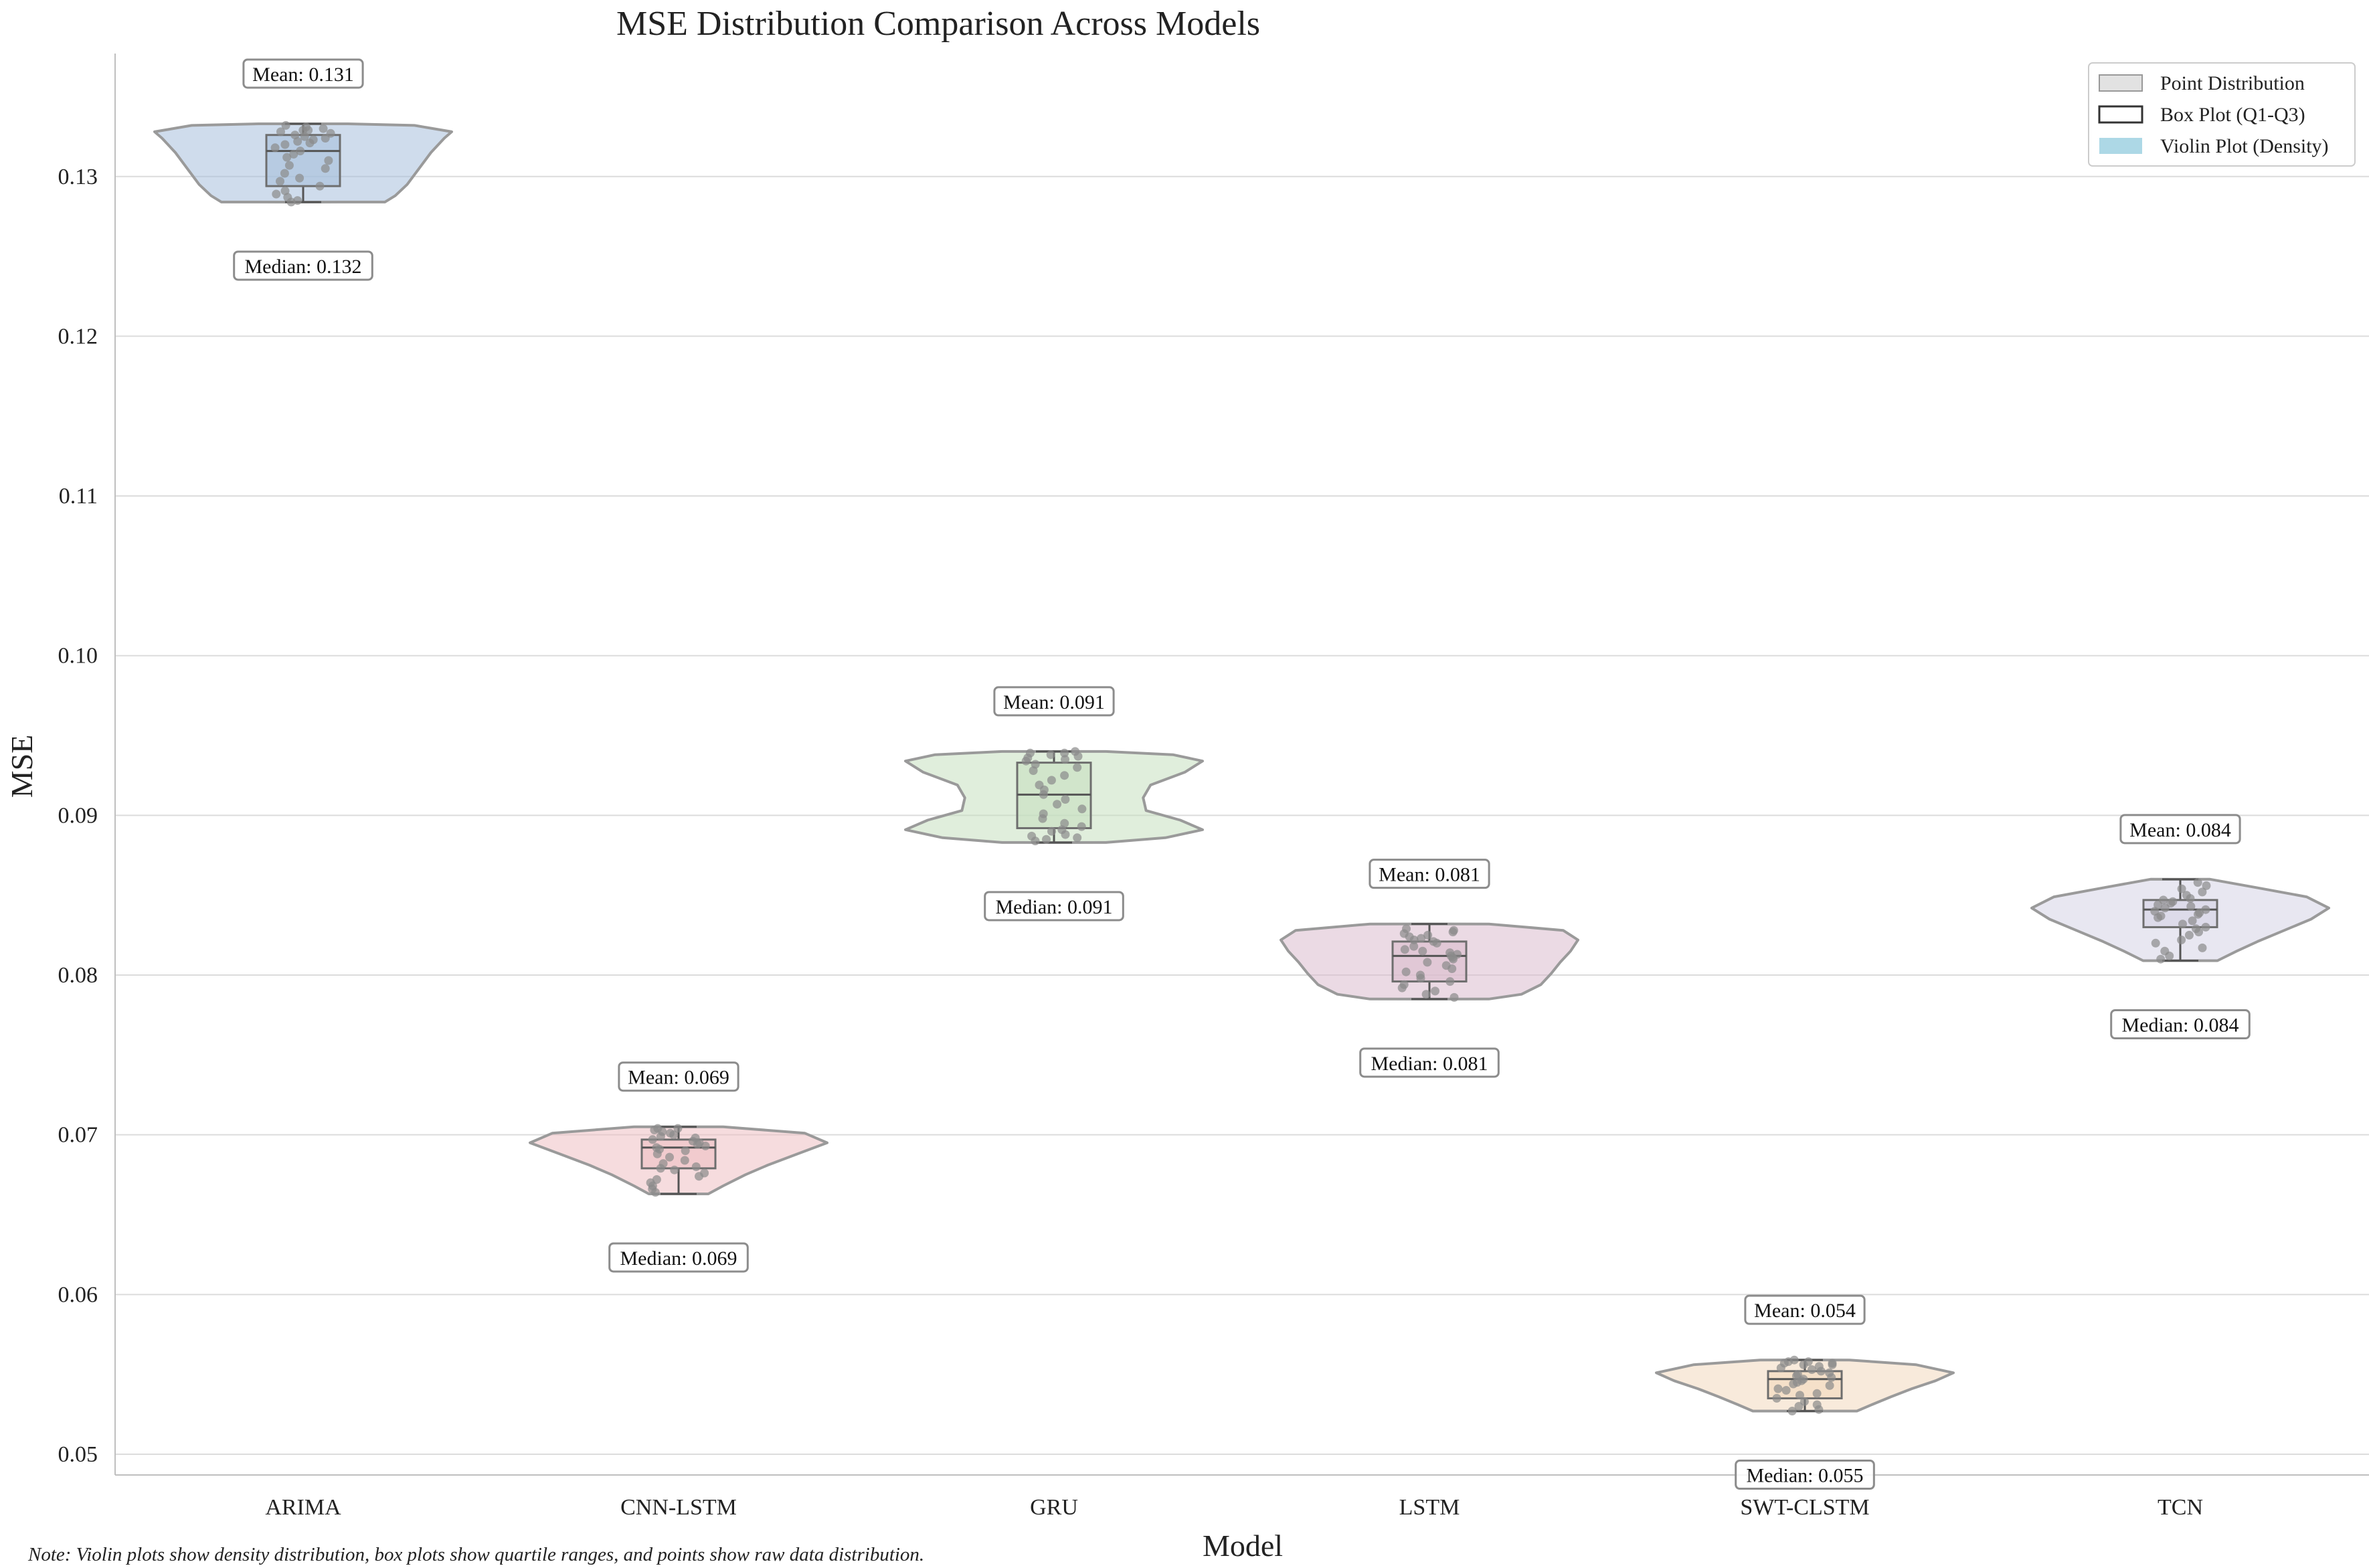 Image resolution: width=2369 pixels, height=1568 pixels. I want to click on y-axis-label: MSE, so click(22, 766).